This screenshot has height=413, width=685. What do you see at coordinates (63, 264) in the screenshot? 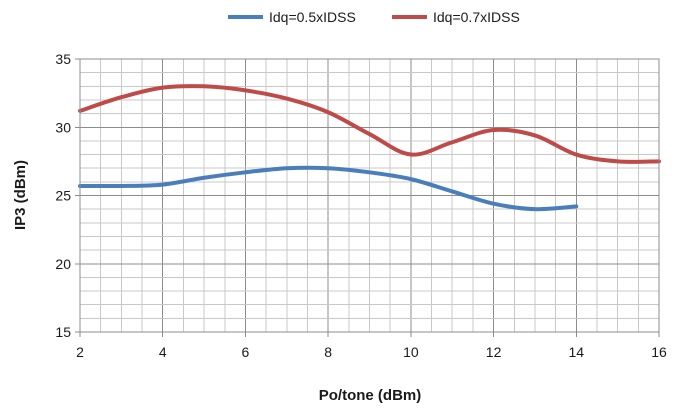
I see `y-tick-label: 20` at bounding box center [63, 264].